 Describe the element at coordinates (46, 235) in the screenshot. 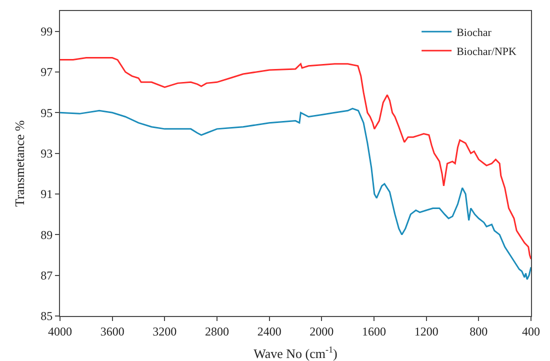

I see `y-tick-label: 89` at that location.